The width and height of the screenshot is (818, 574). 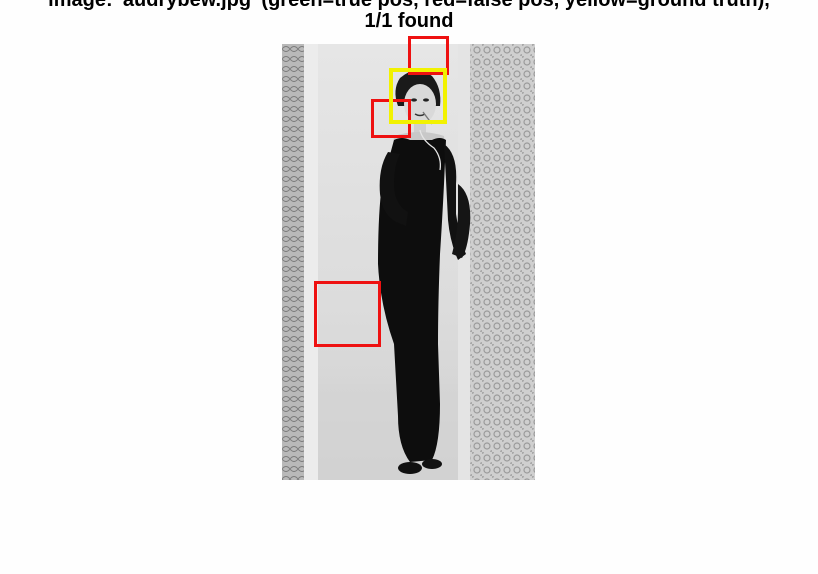 I want to click on false-positive-box-background, so click(x=347, y=314).